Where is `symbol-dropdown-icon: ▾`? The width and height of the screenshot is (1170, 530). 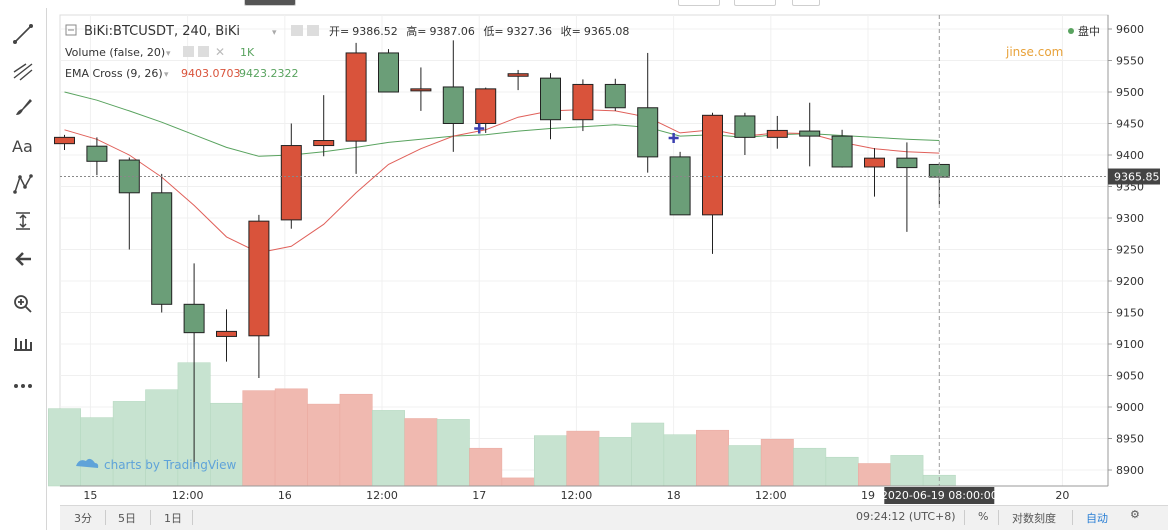
symbol-dropdown-icon: ▾ is located at coordinates (274, 33).